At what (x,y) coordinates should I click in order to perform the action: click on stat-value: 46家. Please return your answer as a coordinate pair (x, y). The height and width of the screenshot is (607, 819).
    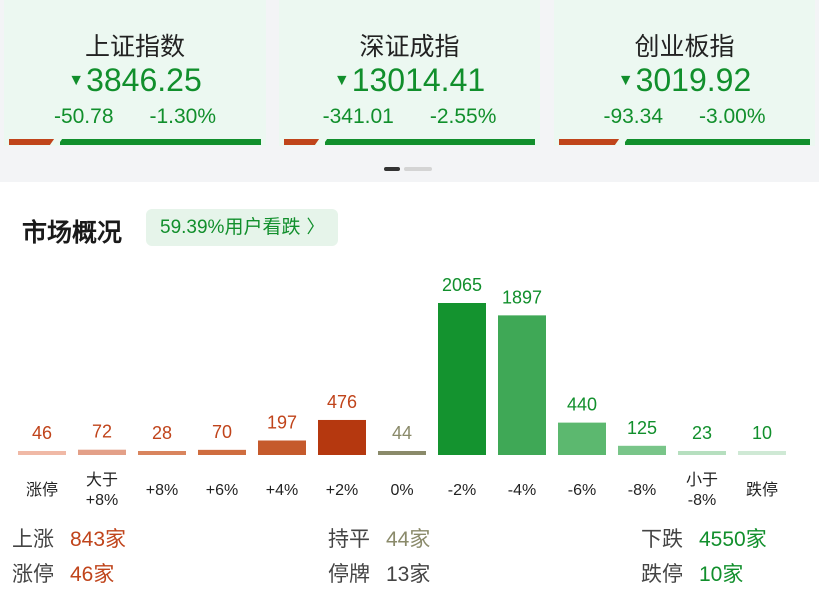
    Looking at the image, I should click on (92, 574).